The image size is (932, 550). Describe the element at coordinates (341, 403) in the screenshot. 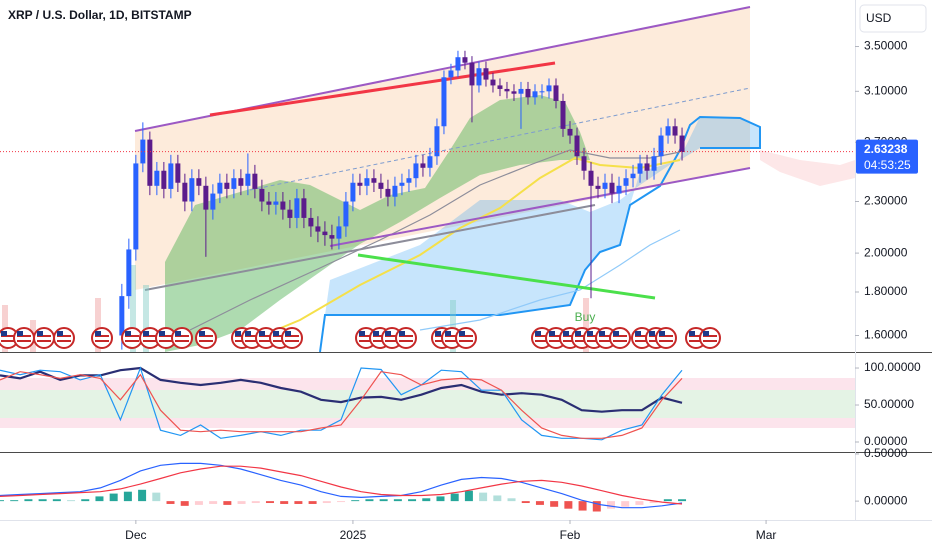

I see `indicator-line` at that location.